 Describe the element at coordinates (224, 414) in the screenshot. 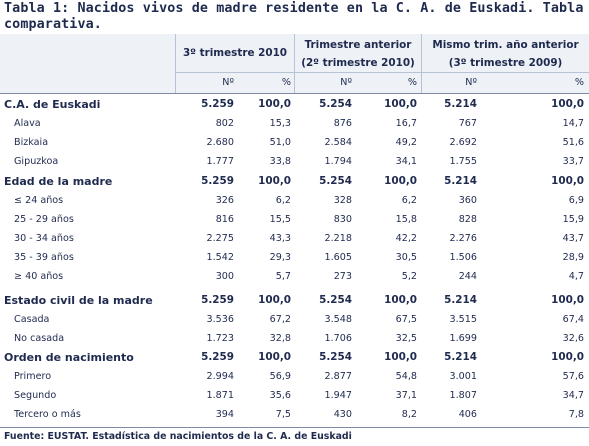

I see `cell-count: 394` at that location.